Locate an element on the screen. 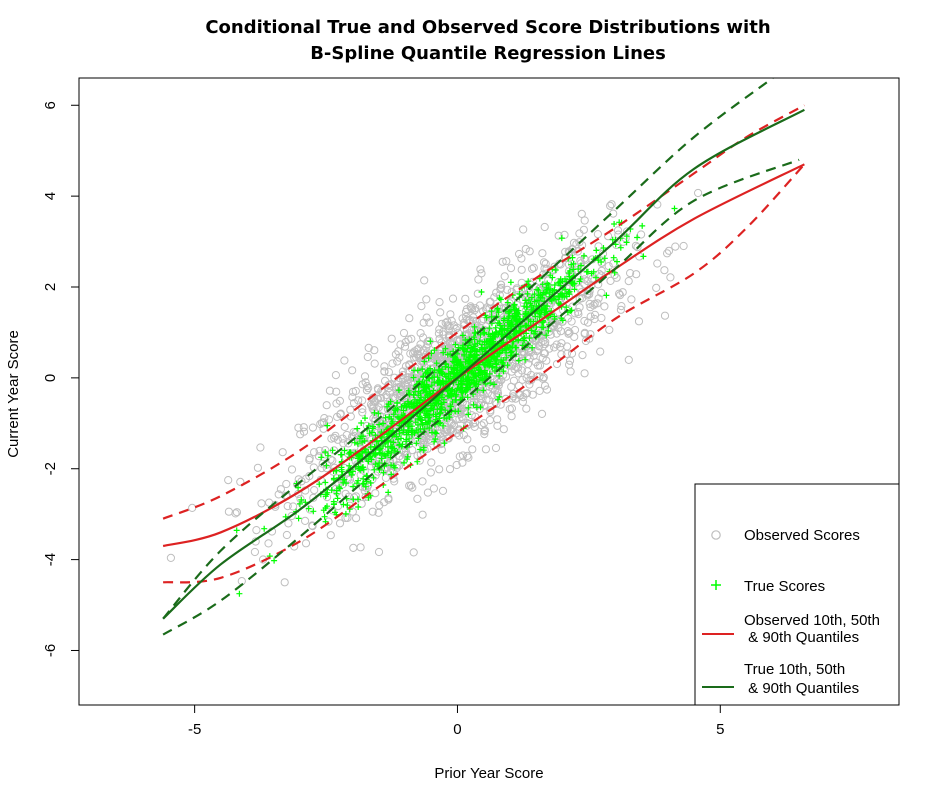  y-tick-label: -6 is located at coordinates (50, 650).